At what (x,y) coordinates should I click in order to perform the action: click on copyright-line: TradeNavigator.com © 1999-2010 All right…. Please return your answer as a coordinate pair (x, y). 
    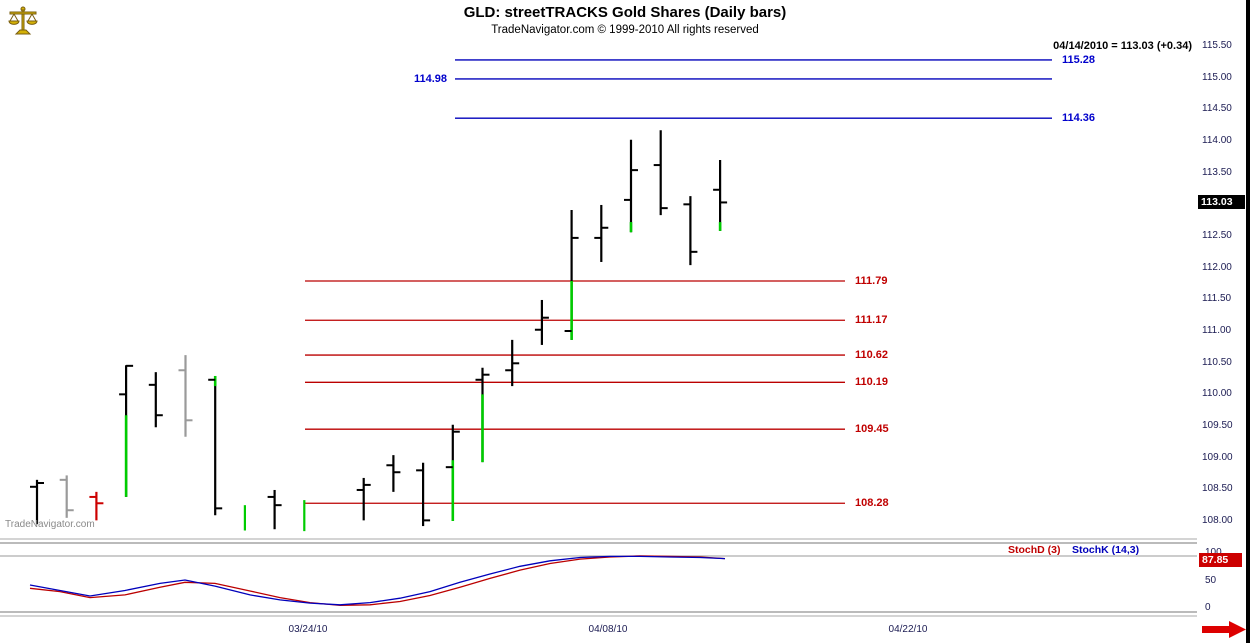
    Looking at the image, I should click on (625, 30).